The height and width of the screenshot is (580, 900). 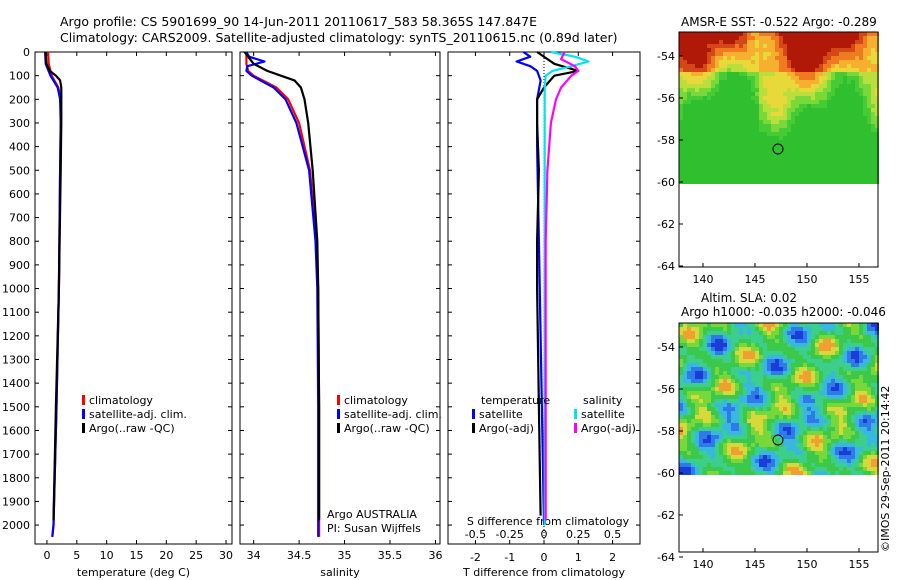 What do you see at coordinates (76, 555) in the screenshot?
I see `temp-tick-label-5: 5` at bounding box center [76, 555].